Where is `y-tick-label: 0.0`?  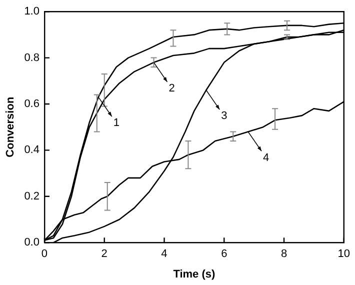 y-tick-label: 0.0 is located at coordinates (32, 242).